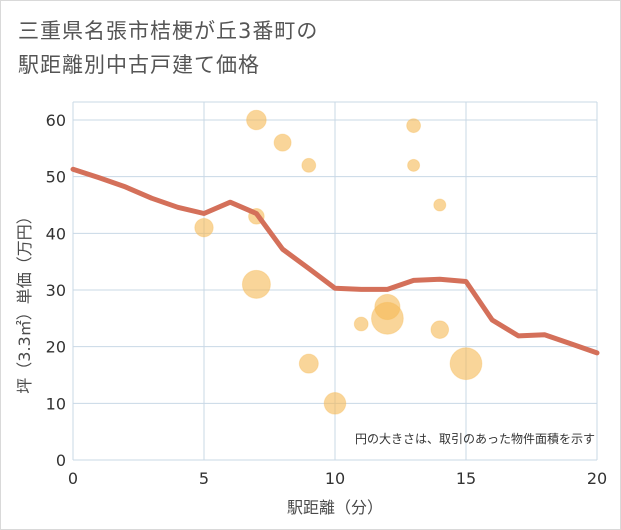 This screenshot has width=621, height=530. I want to click on chart-title-line1: 三重県名張市桔梗が丘3番町の, so click(168, 31).